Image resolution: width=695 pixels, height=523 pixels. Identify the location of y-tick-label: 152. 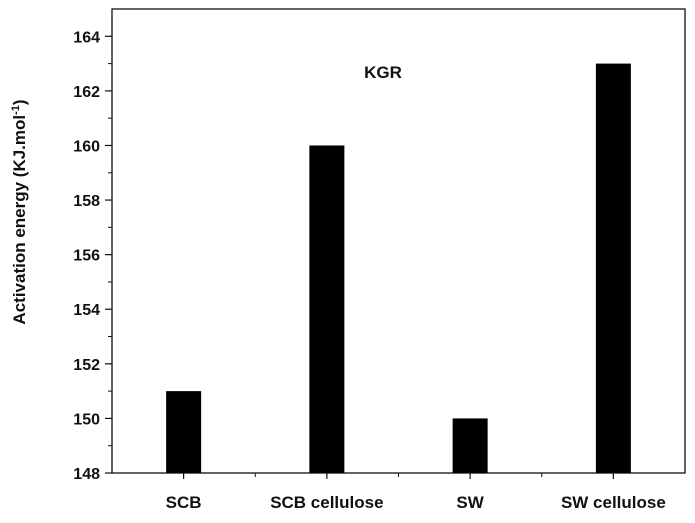
(86, 365).